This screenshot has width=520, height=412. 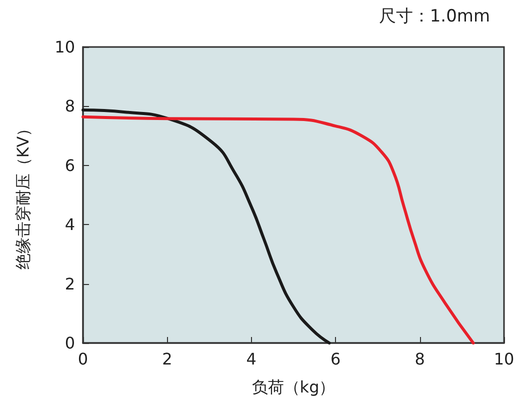 What do you see at coordinates (251, 359) in the screenshot?
I see `x-tick-label: 4` at bounding box center [251, 359].